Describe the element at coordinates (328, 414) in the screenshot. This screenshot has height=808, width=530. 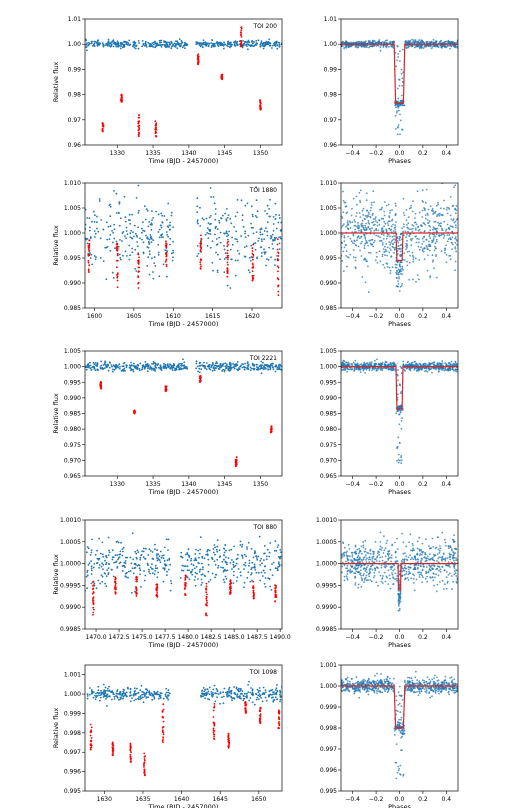
I see `y-tick-label: 0.985` at that location.